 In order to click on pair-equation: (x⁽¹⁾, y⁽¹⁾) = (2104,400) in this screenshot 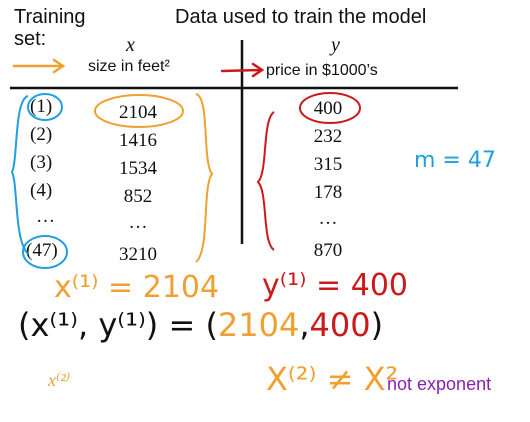, I will do `click(200, 325)`.